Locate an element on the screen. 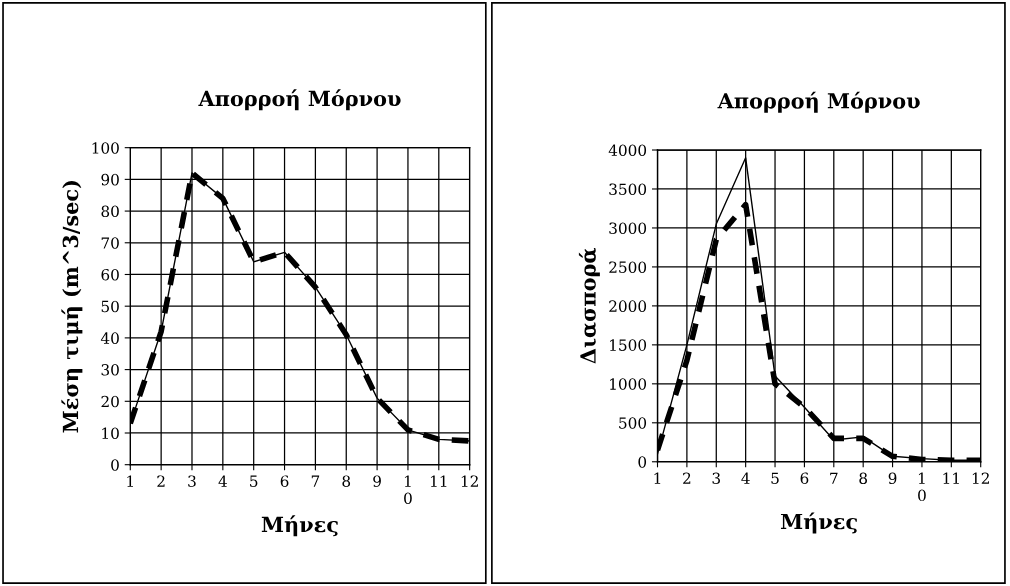 The width and height of the screenshot is (1010, 586). y-tick-label: 30 is located at coordinates (110, 370).